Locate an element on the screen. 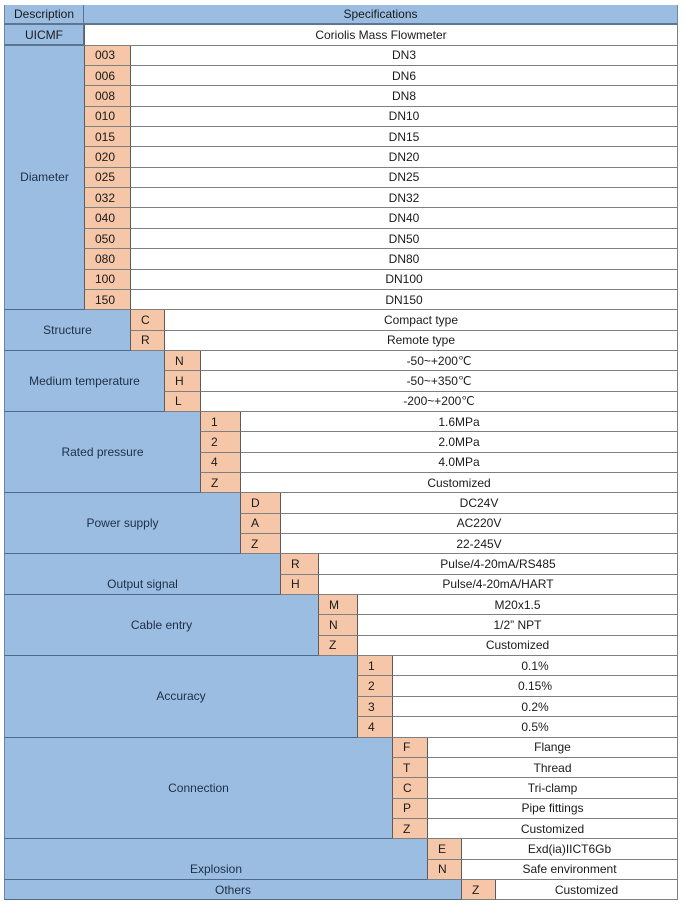 The width and height of the screenshot is (686, 905). option-code: 032 is located at coordinates (107, 198).